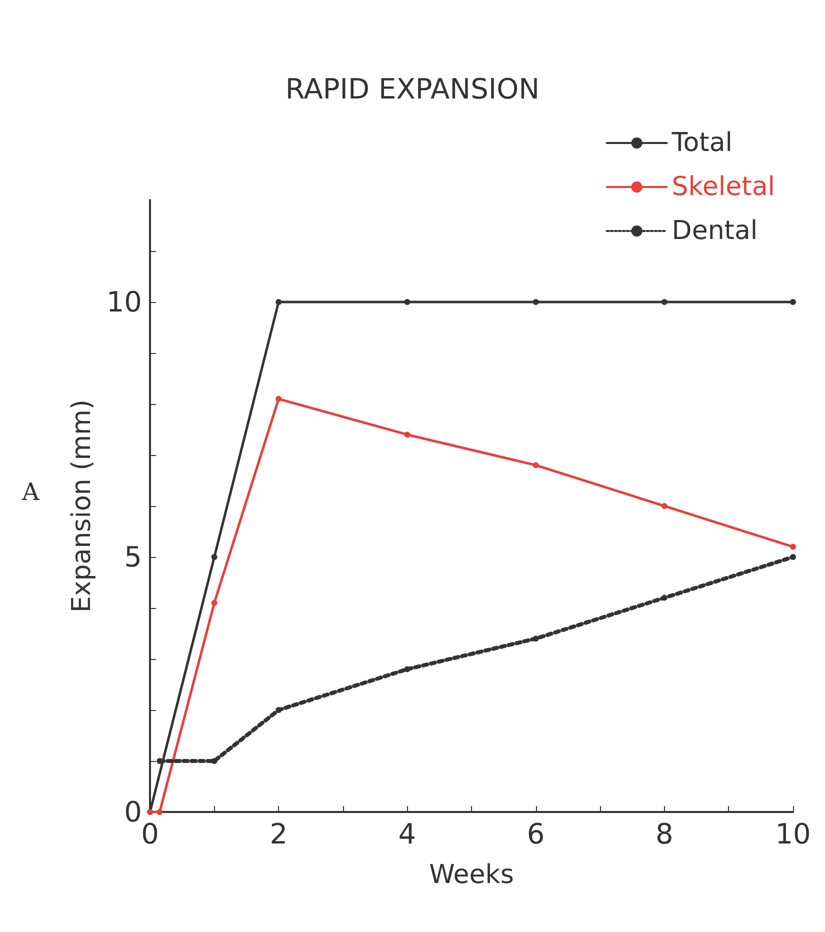 The width and height of the screenshot is (825, 932). I want to click on x-tick-label: 4, so click(407, 834).